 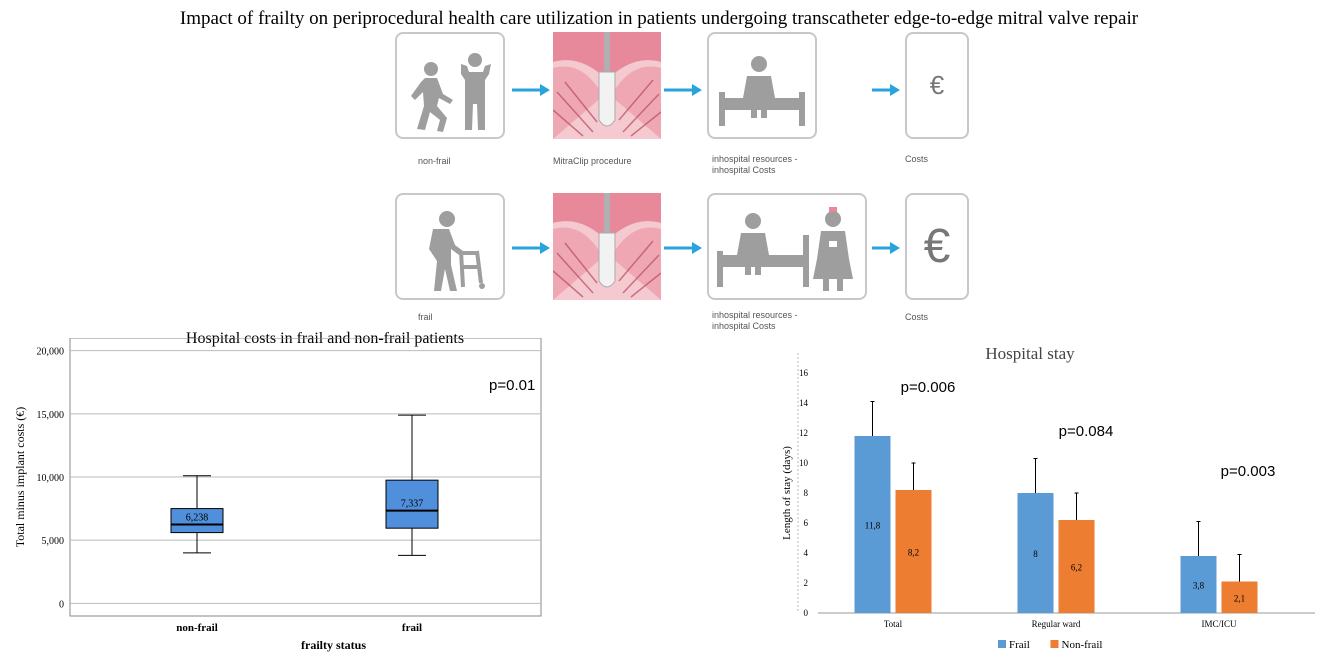 I want to click on bar-value-label: 3,8, so click(x=1199, y=586).